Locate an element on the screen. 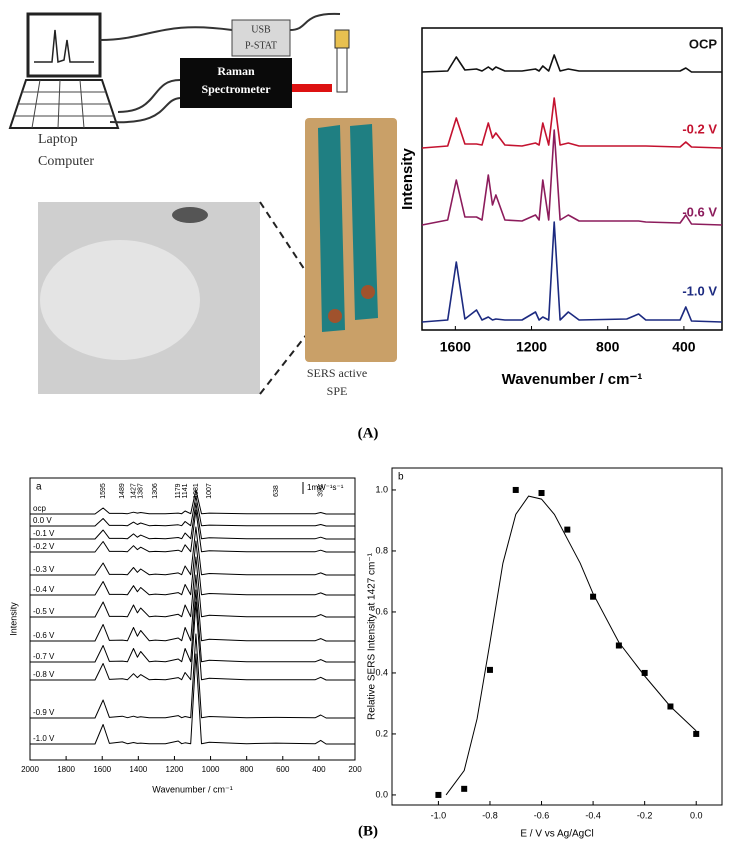 The image size is (737, 853). peak-label: 638 is located at coordinates (276, 491).